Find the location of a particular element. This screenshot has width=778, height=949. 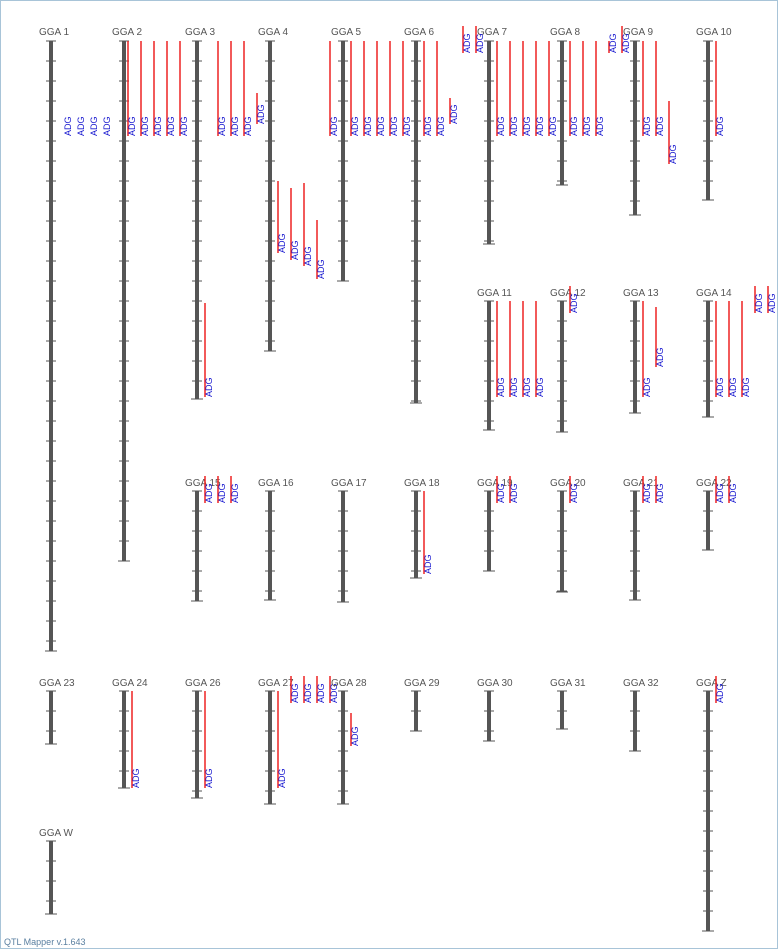

chromosome-label: GGA W is located at coordinates (56, 833).